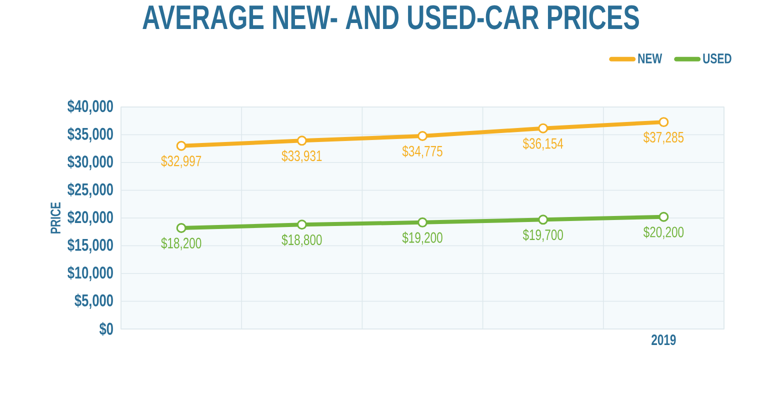 This screenshot has height=403, width=768. What do you see at coordinates (664, 340) in the screenshot?
I see `x-tick-label: 2019` at bounding box center [664, 340].